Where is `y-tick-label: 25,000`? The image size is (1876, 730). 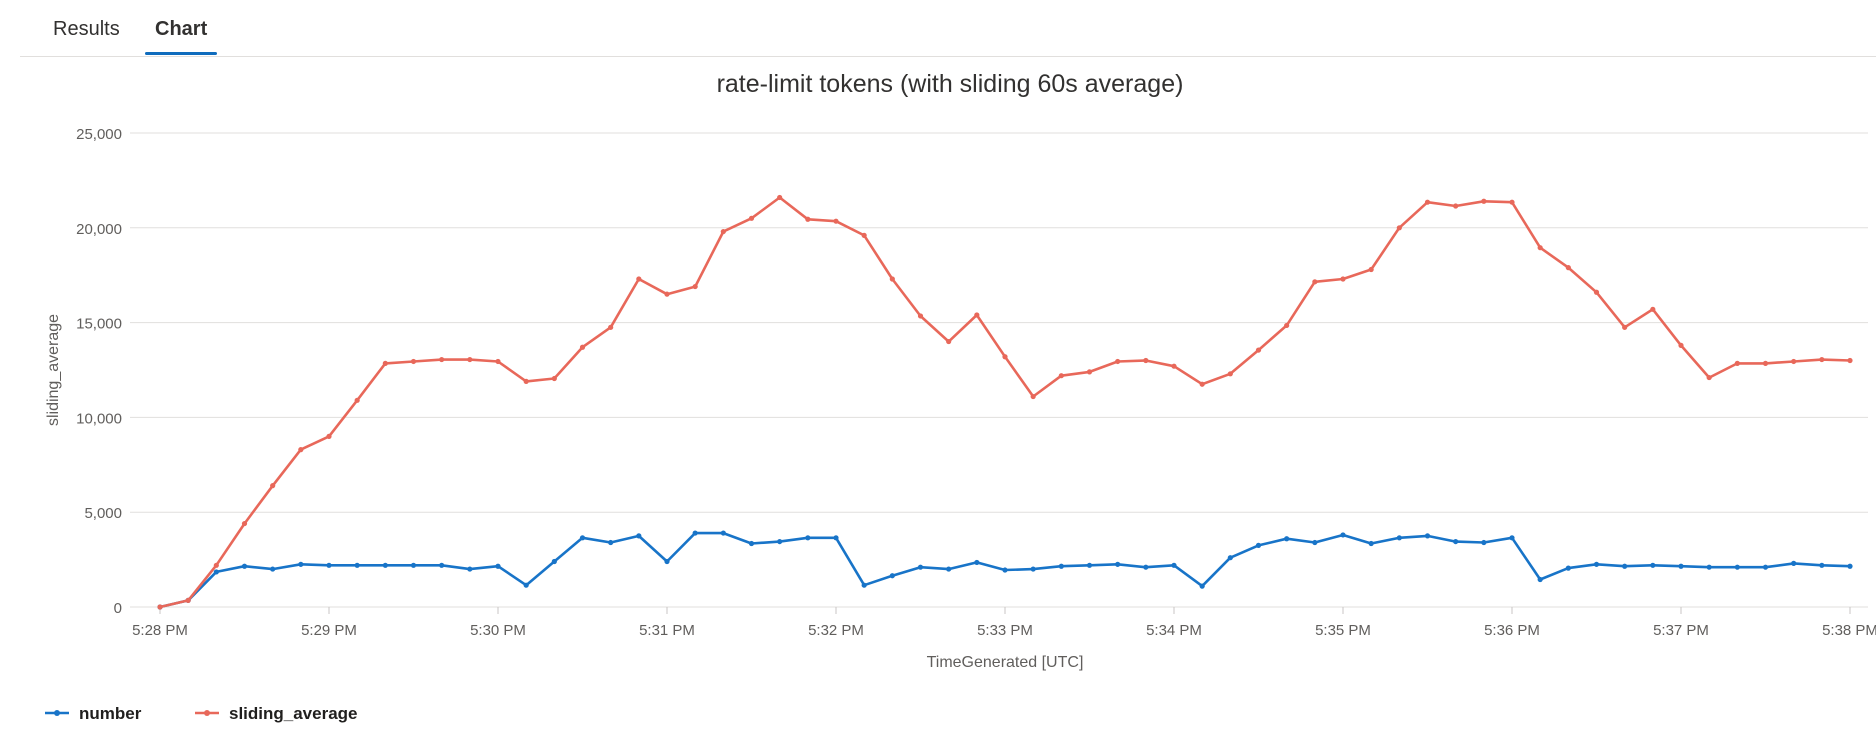
y-tick-label: 25,000 is located at coordinates (99, 134).